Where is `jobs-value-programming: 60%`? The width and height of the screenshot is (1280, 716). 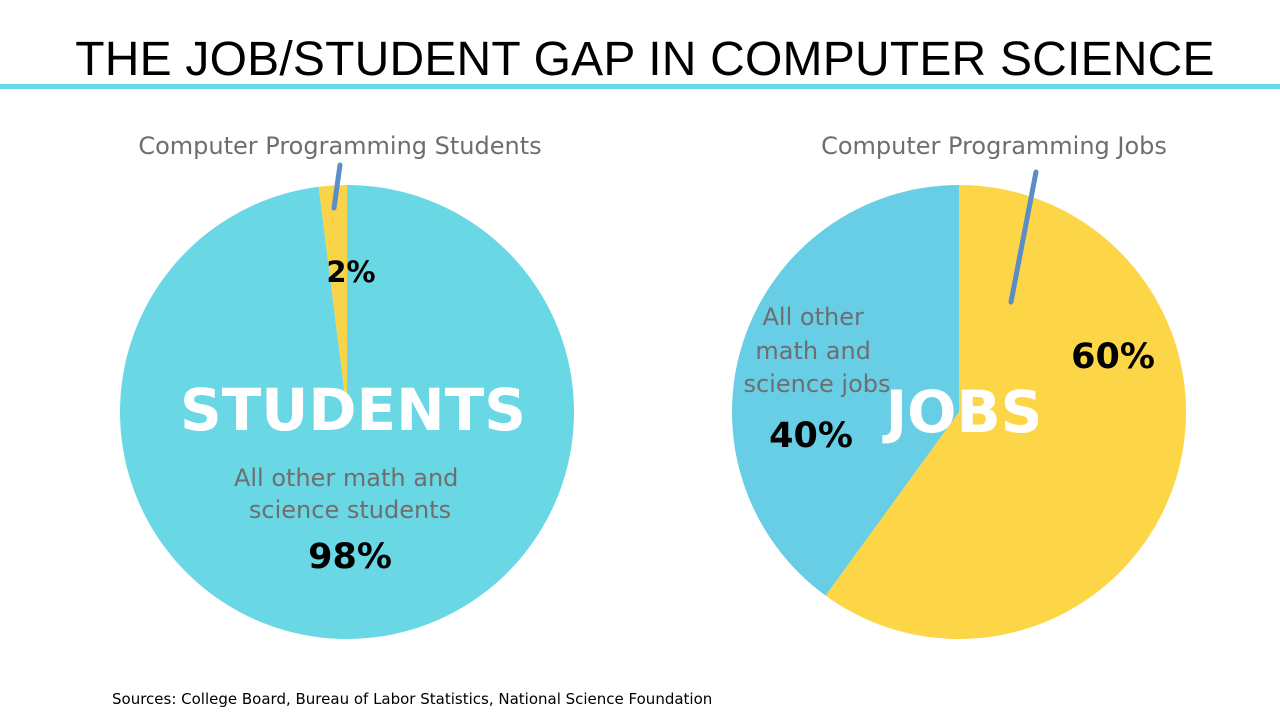 jobs-value-programming: 60% is located at coordinates (1113, 357).